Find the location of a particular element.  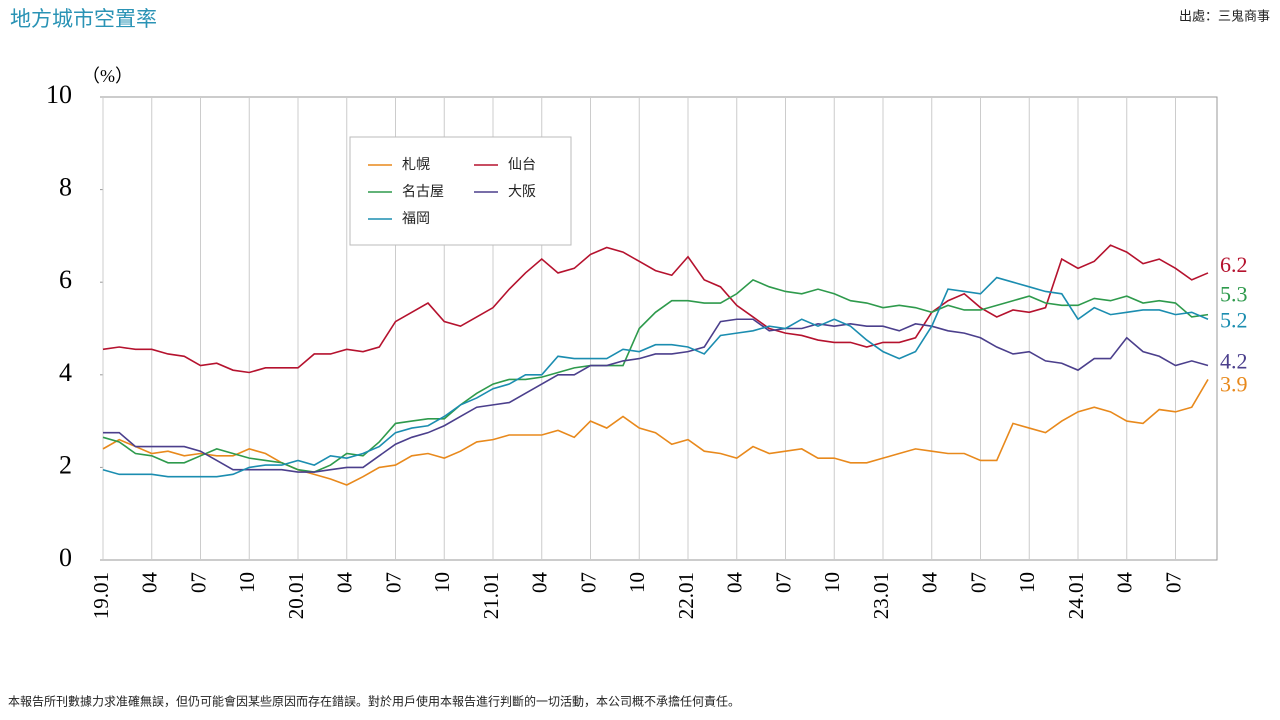

x-tick-label: 20.01 is located at coordinates (296, 595).